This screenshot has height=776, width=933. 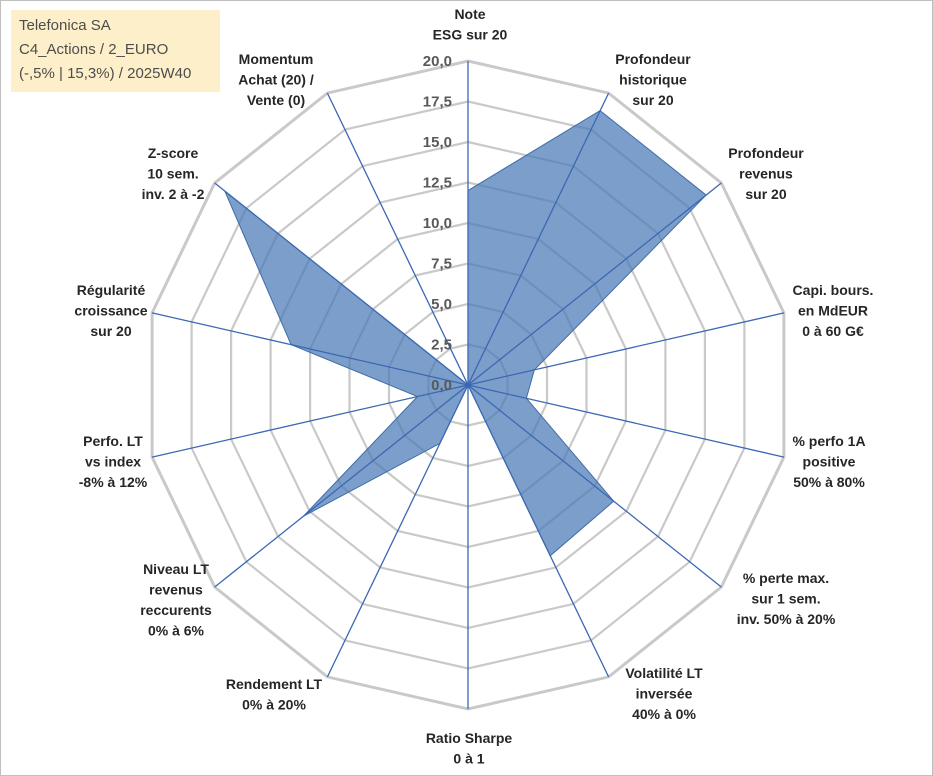 I want to click on radial-tick-label: 10,0, so click(x=437, y=223).